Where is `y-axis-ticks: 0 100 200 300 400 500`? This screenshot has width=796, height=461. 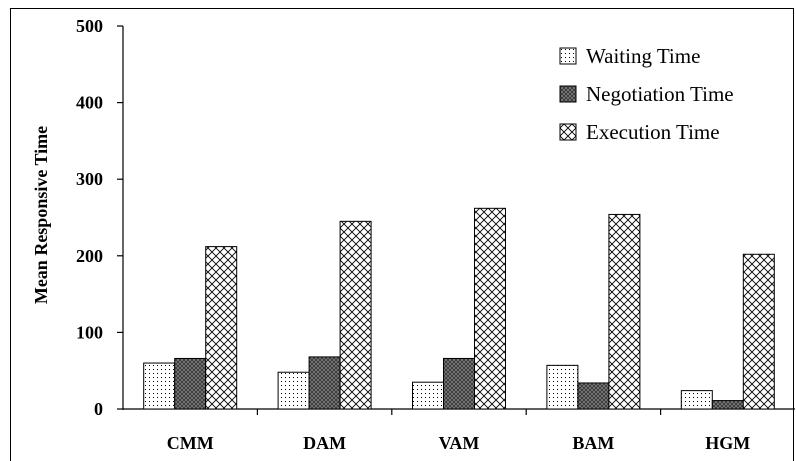 y-axis-ticks: 0 100 200 300 400 500 is located at coordinates (99, 217).